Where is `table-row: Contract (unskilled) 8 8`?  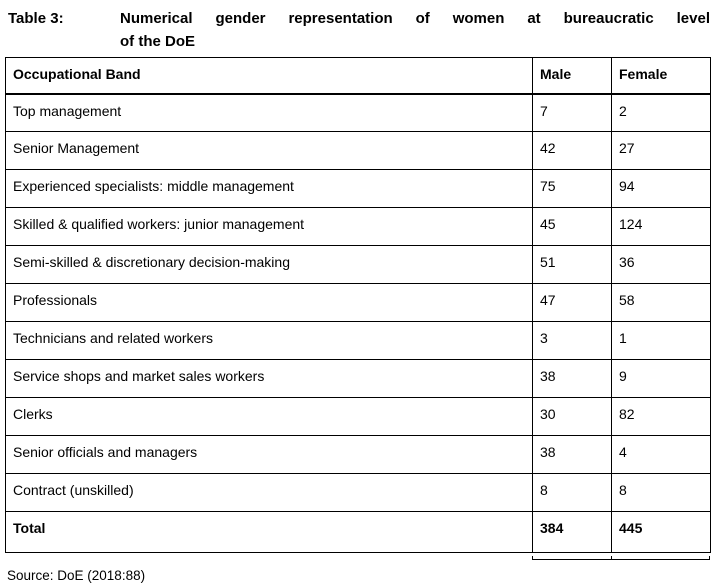 table-row: Contract (unskilled) 8 8 is located at coordinates (358, 492).